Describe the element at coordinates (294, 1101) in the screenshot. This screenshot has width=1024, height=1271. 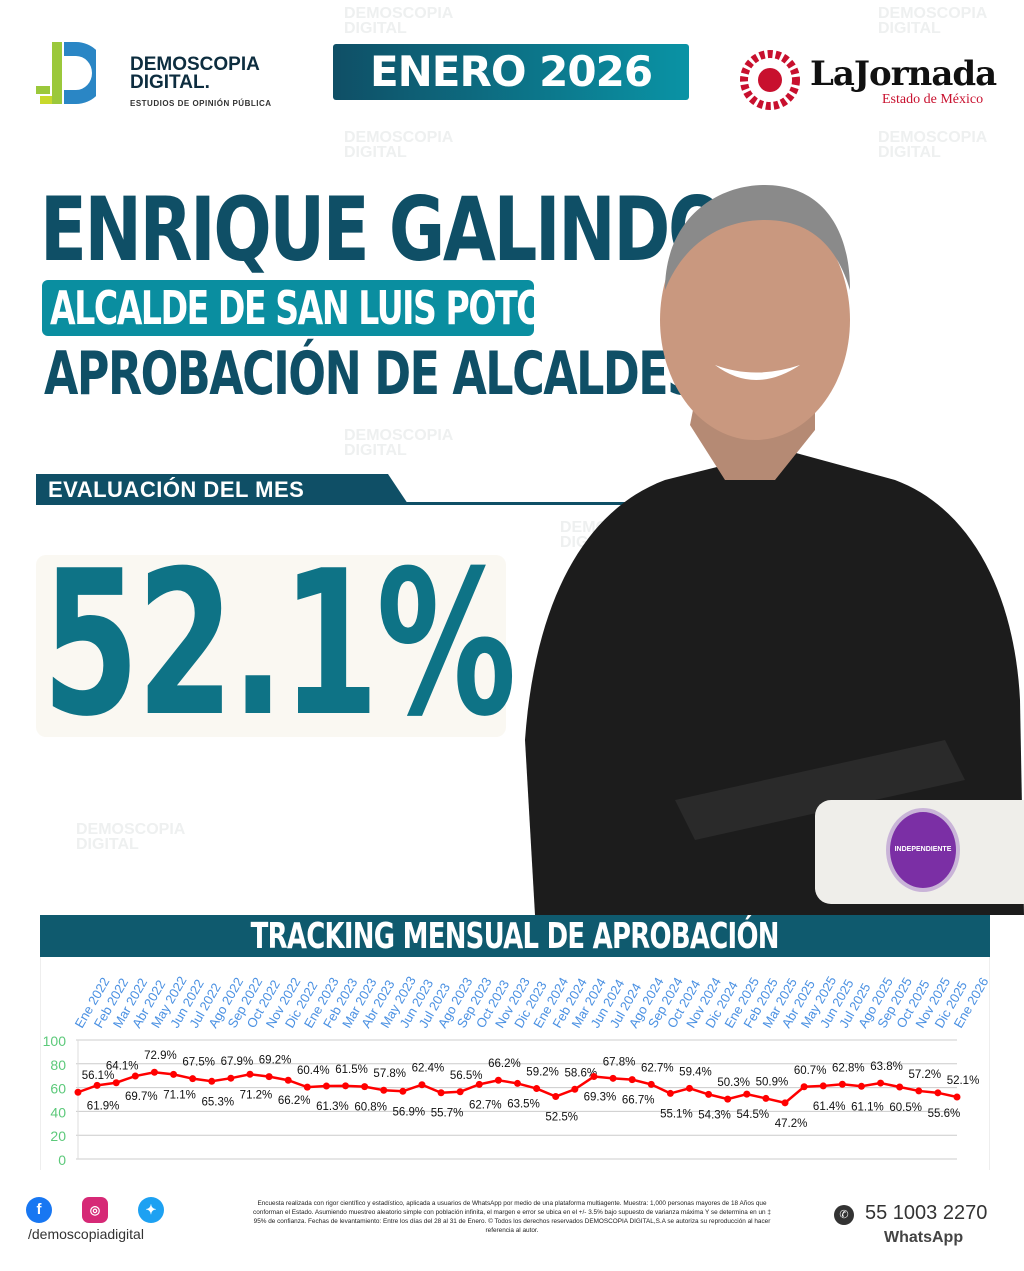
I see `data-label: 66.2%` at that location.